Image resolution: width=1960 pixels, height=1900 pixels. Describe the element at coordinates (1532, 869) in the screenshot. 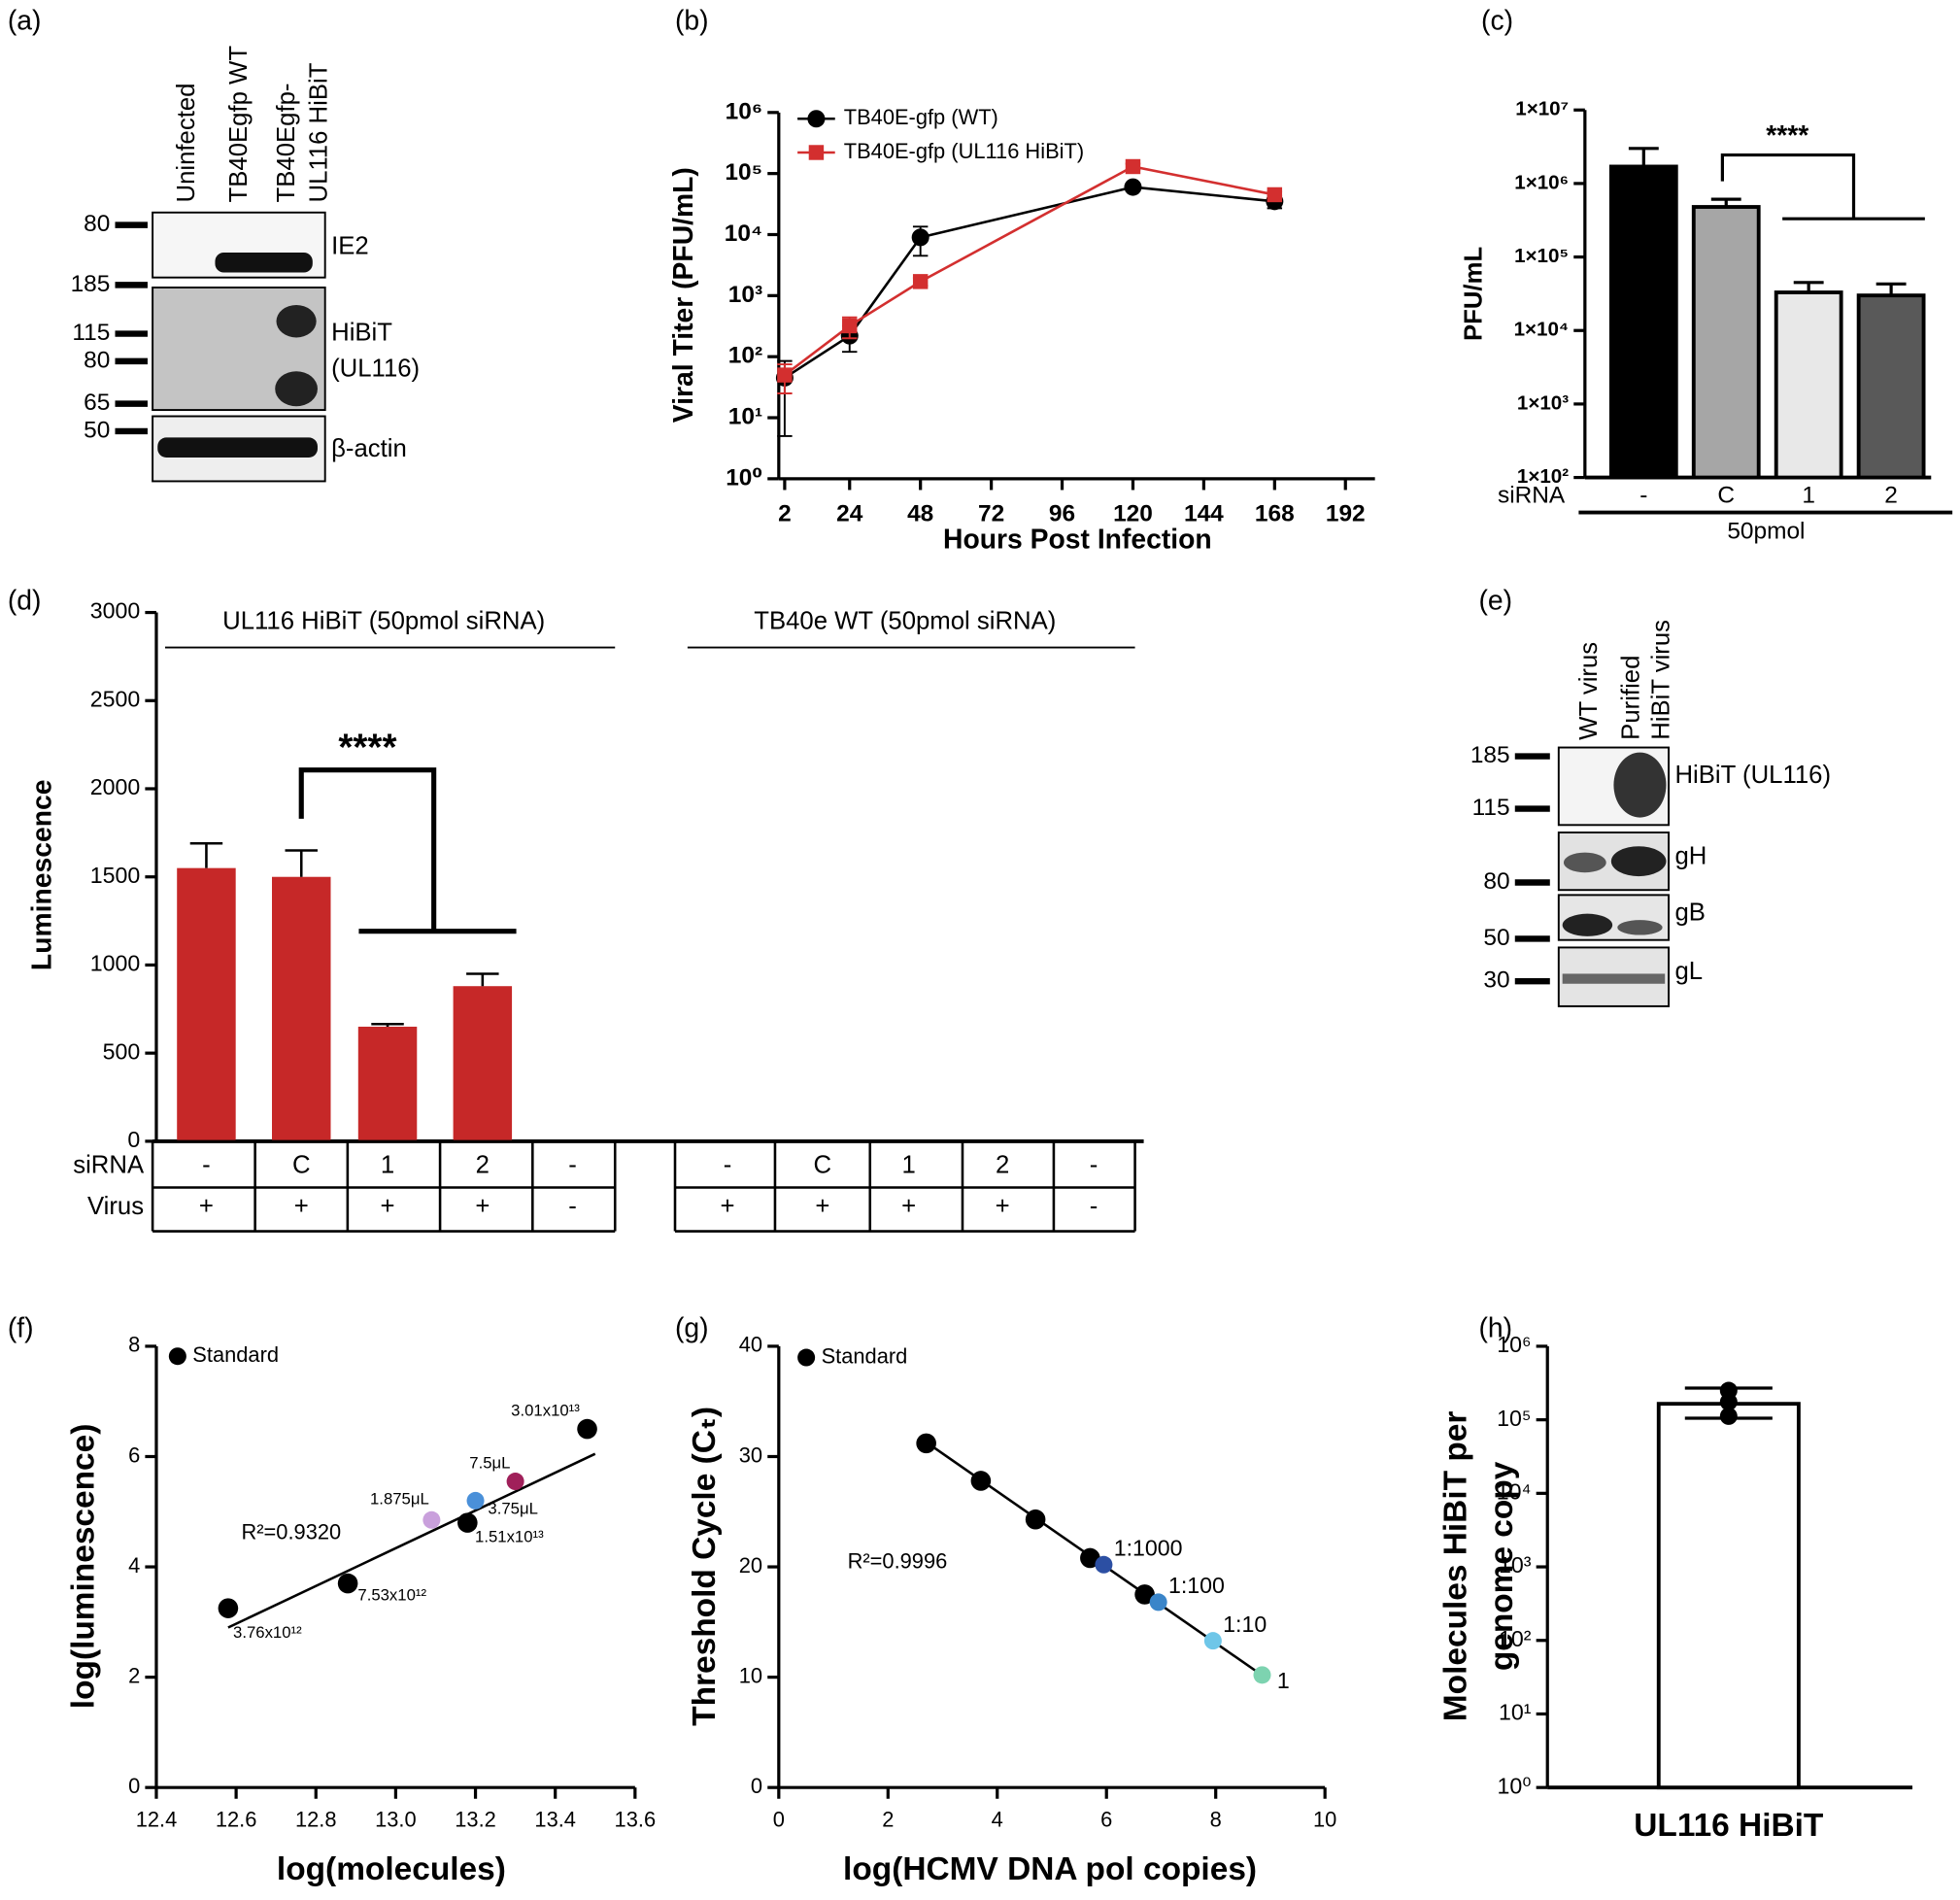

I see `blot-e-markers` at that location.